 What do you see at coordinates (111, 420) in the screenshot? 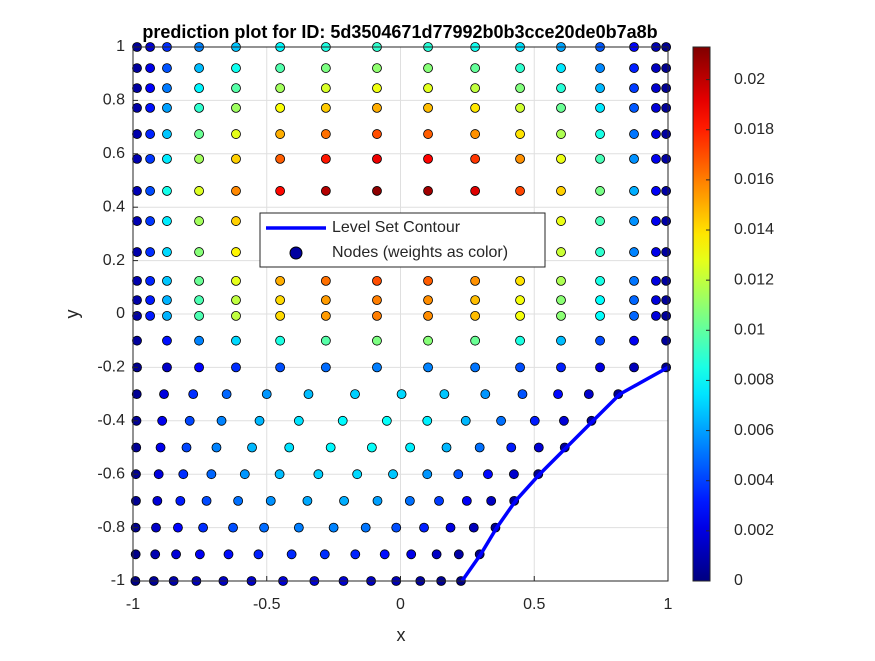
I see `y-tick-label: -0.4` at bounding box center [111, 420].